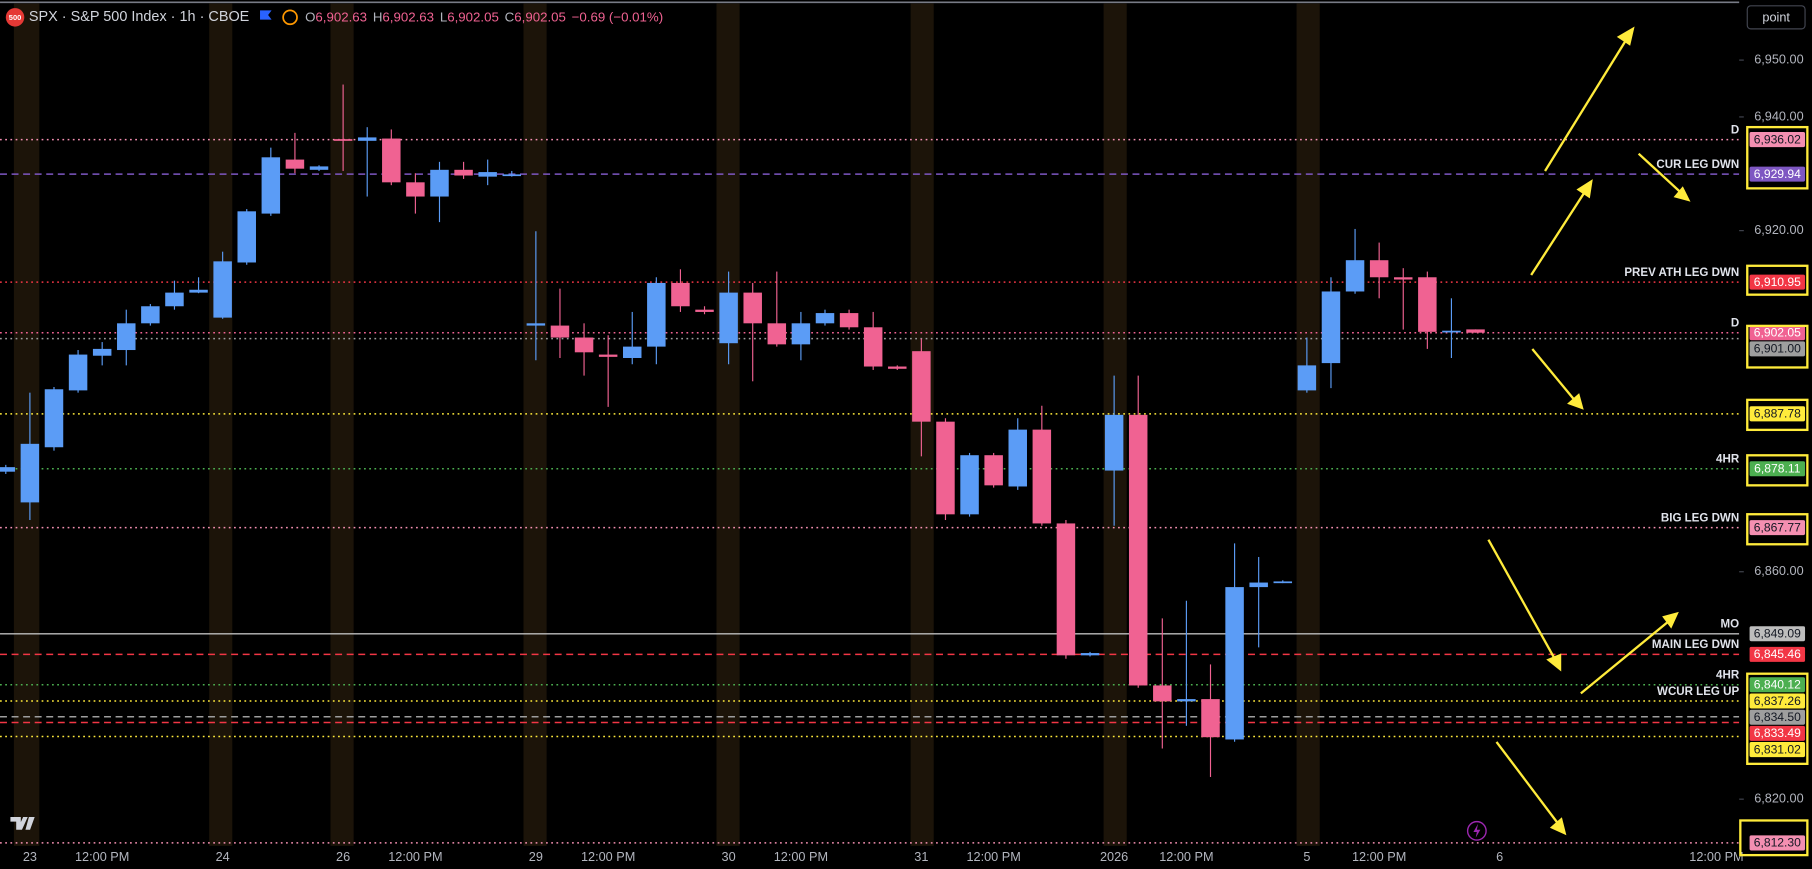  I want to click on x-tick-label: 23, so click(30, 856).